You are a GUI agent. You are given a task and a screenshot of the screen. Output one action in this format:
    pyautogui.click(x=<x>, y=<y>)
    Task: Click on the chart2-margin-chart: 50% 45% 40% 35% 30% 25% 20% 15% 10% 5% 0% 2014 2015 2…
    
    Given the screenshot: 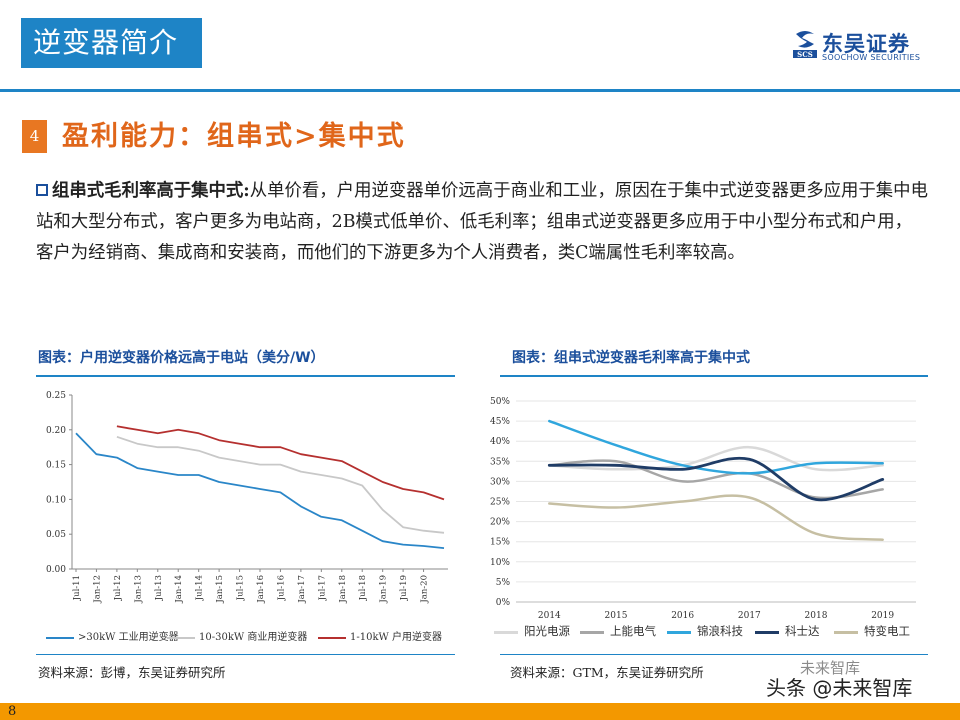 What is the action you would take?
    pyautogui.click(x=703, y=509)
    